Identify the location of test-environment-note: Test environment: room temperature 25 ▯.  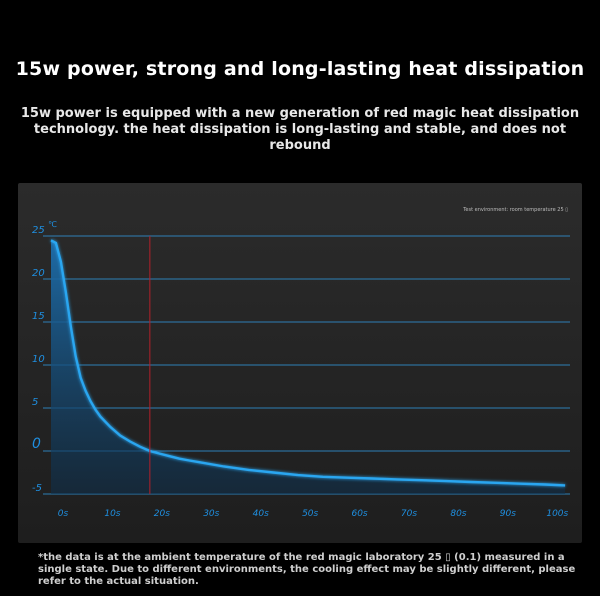
(515, 210).